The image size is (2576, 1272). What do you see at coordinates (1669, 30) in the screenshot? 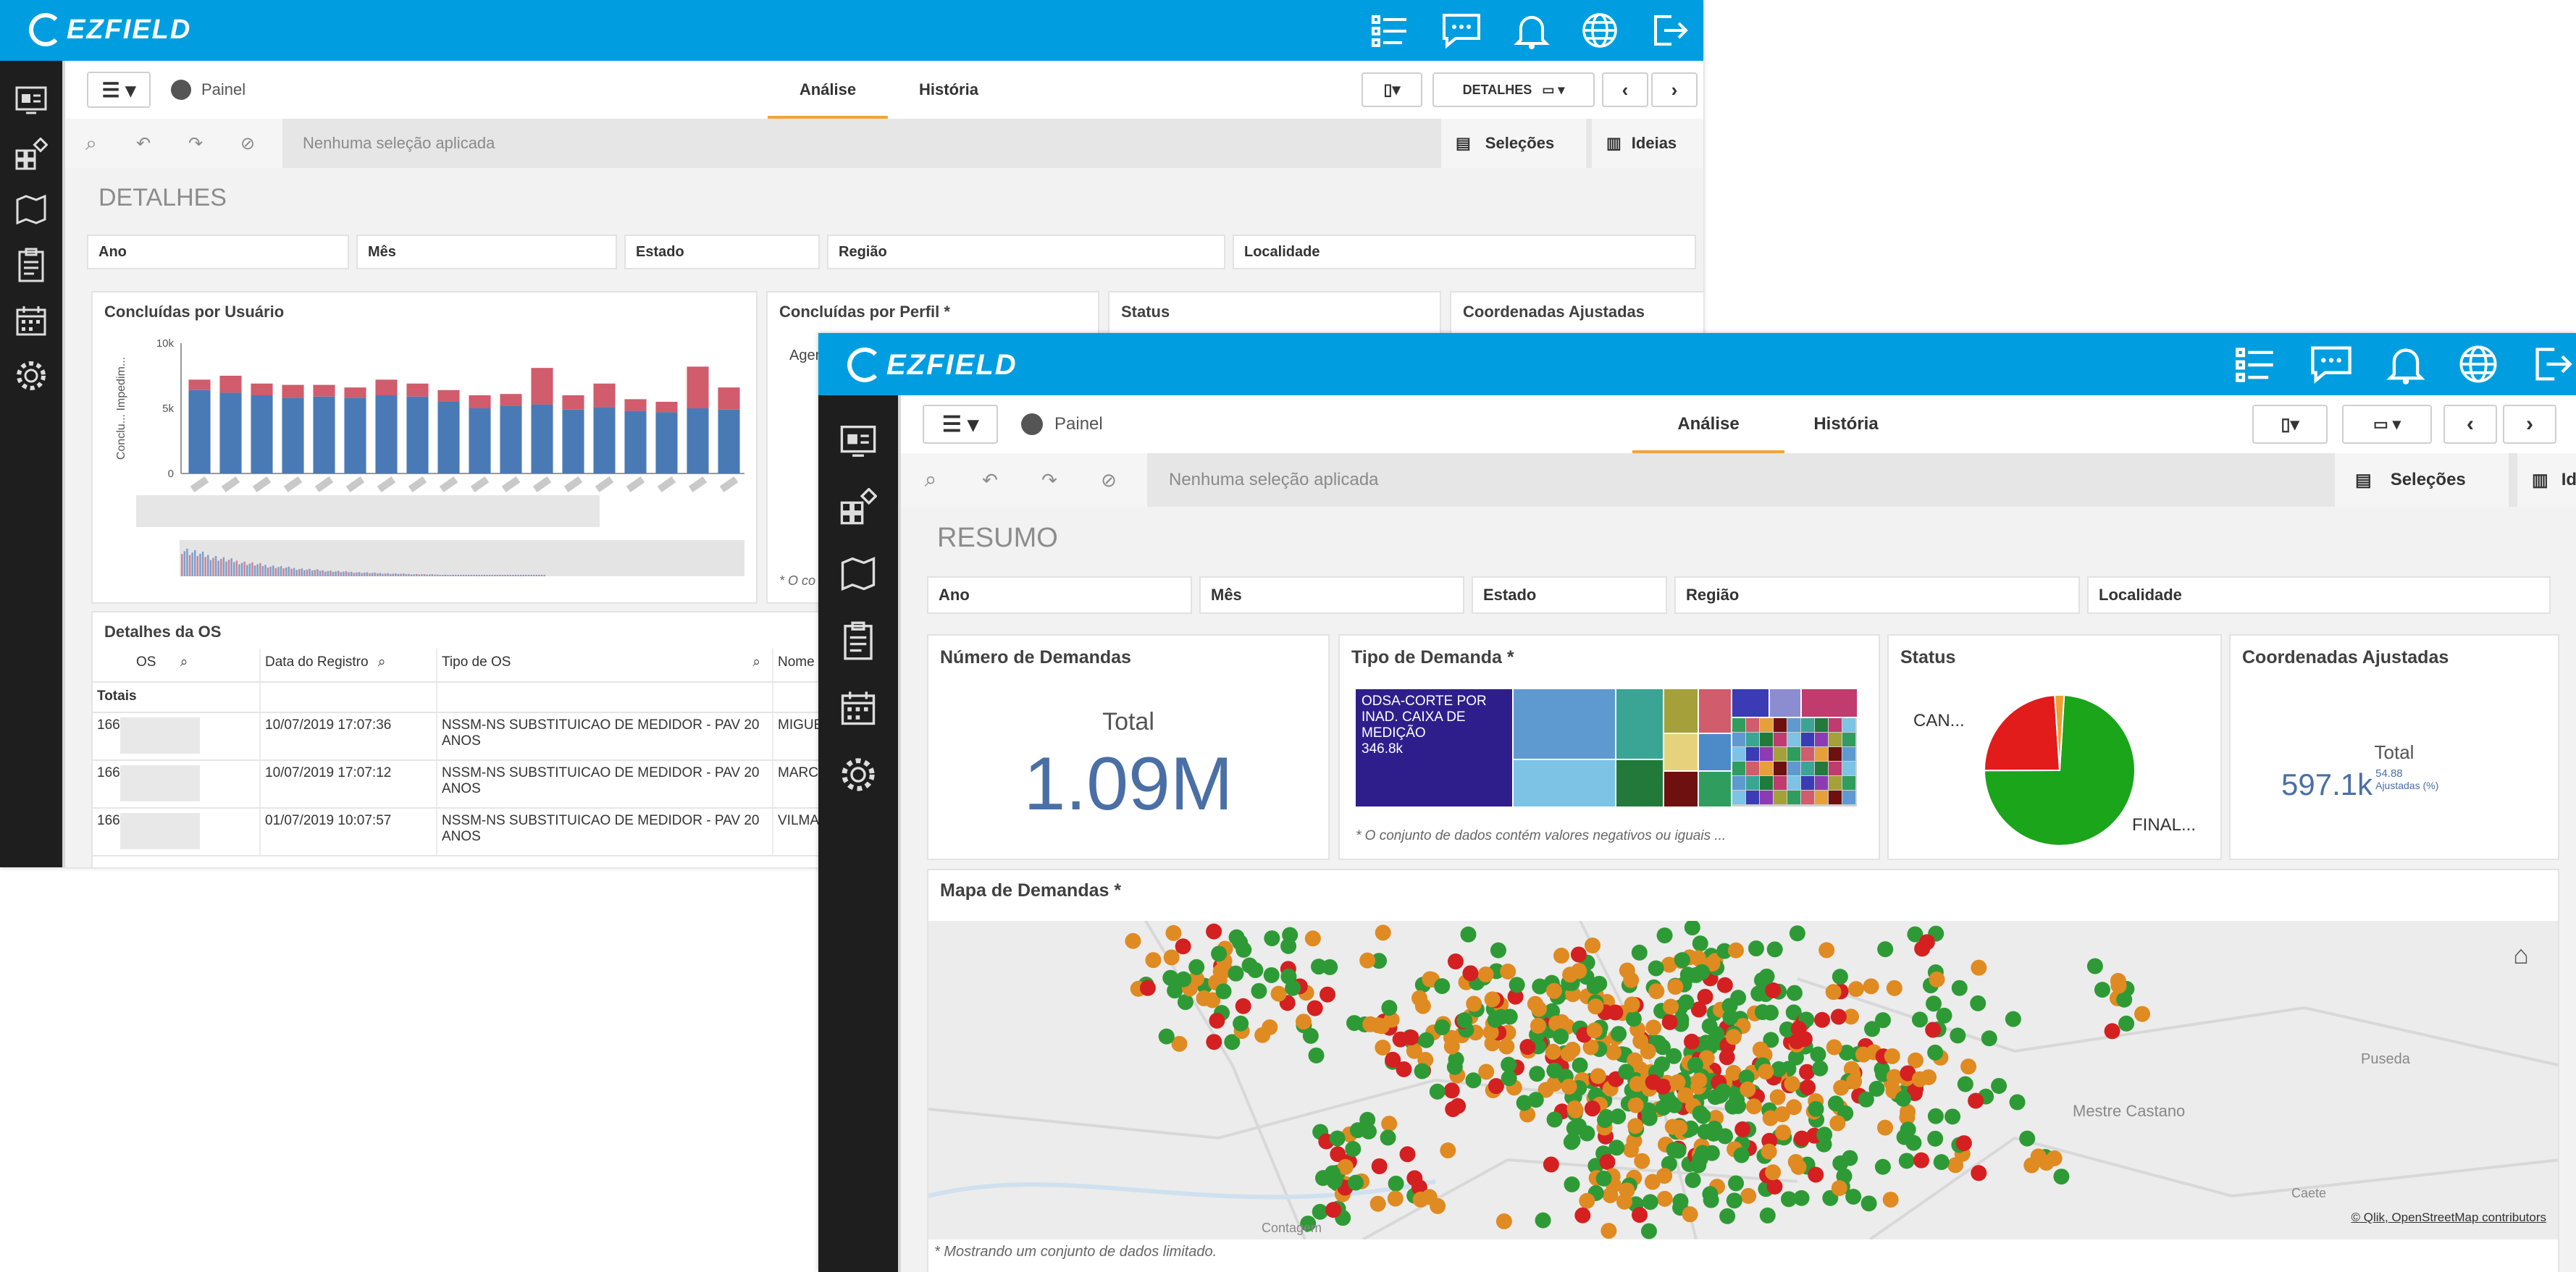
I see `logout-icon` at bounding box center [1669, 30].